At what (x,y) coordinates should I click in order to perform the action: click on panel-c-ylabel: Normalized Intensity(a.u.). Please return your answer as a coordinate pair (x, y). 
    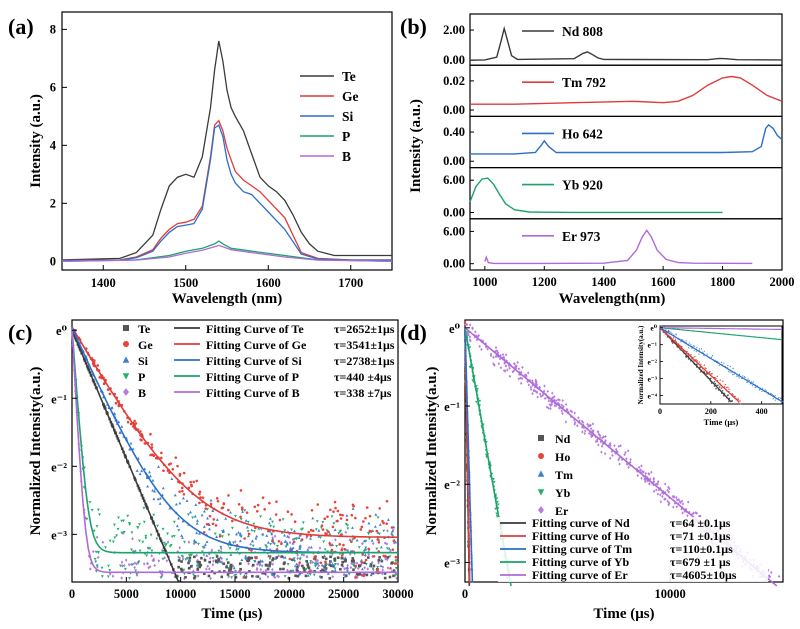
    Looking at the image, I should click on (36, 451).